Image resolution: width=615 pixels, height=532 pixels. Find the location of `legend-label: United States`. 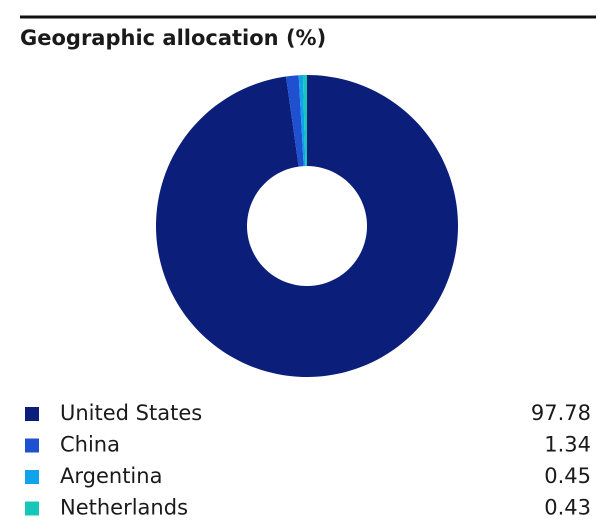

legend-label: United States is located at coordinates (131, 413).